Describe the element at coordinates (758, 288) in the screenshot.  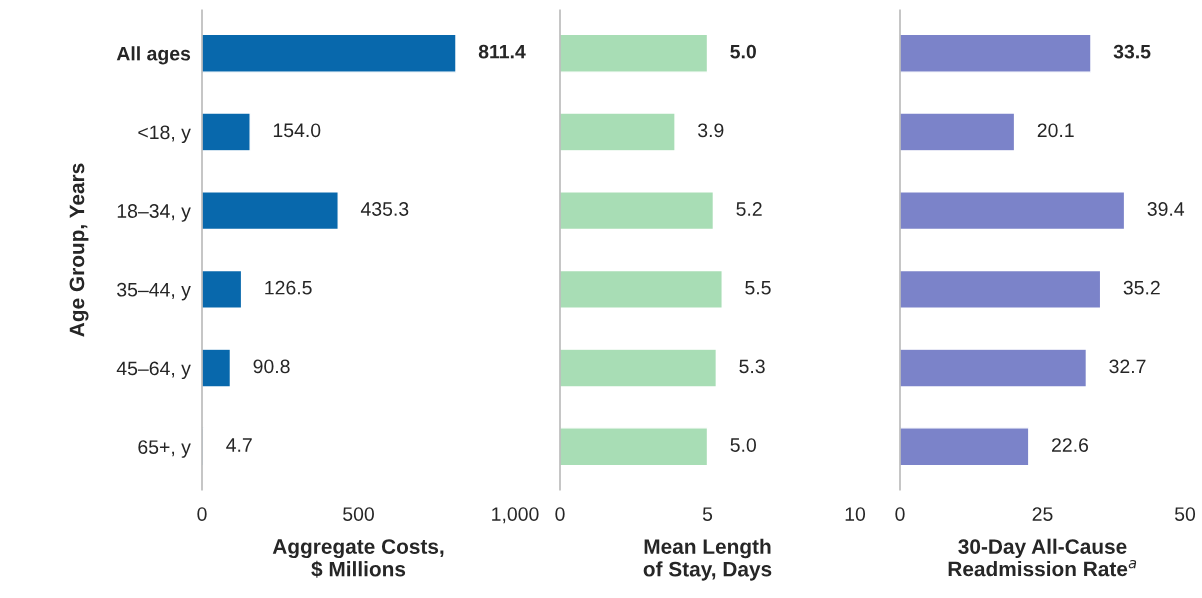
I see `data-label: 5.5` at that location.